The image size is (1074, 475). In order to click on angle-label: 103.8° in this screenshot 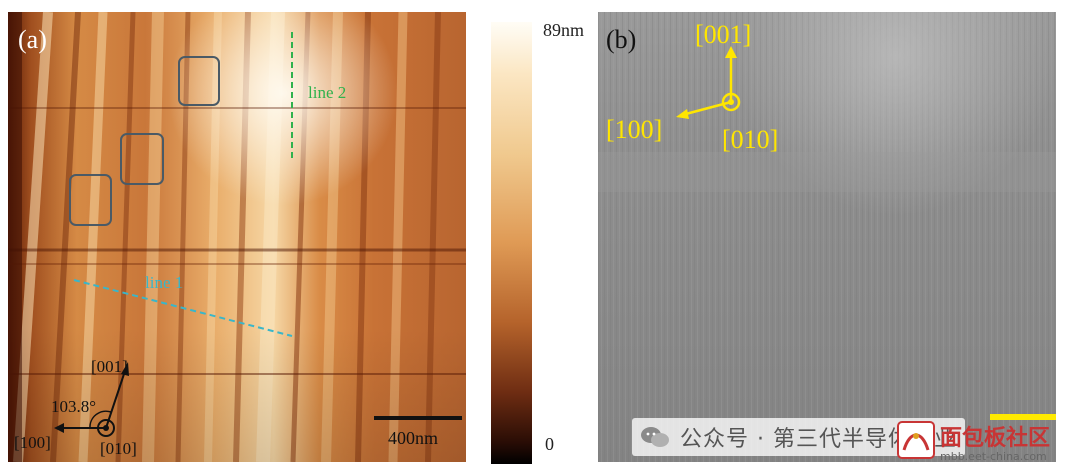, I will do `click(73, 406)`.